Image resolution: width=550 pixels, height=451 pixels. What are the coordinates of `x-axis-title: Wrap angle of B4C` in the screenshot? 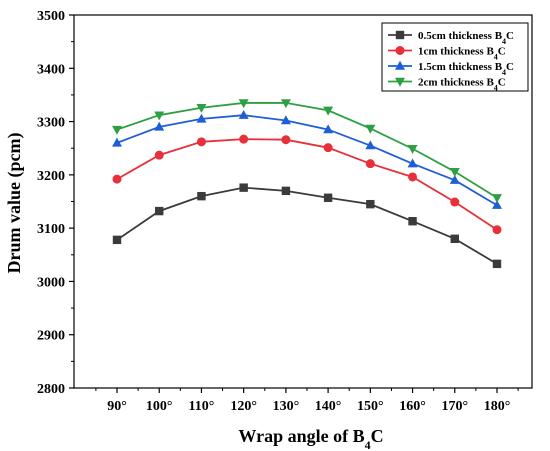 It's located at (310, 438).